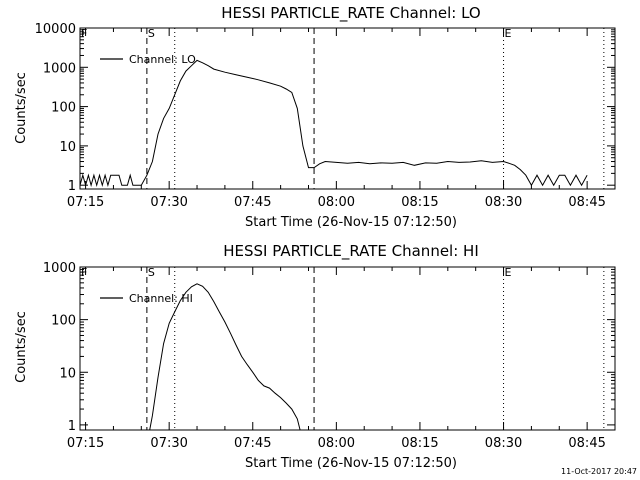  Describe the element at coordinates (252, 202) in the screenshot. I see `x-tick-label-lo: 07:45` at that location.